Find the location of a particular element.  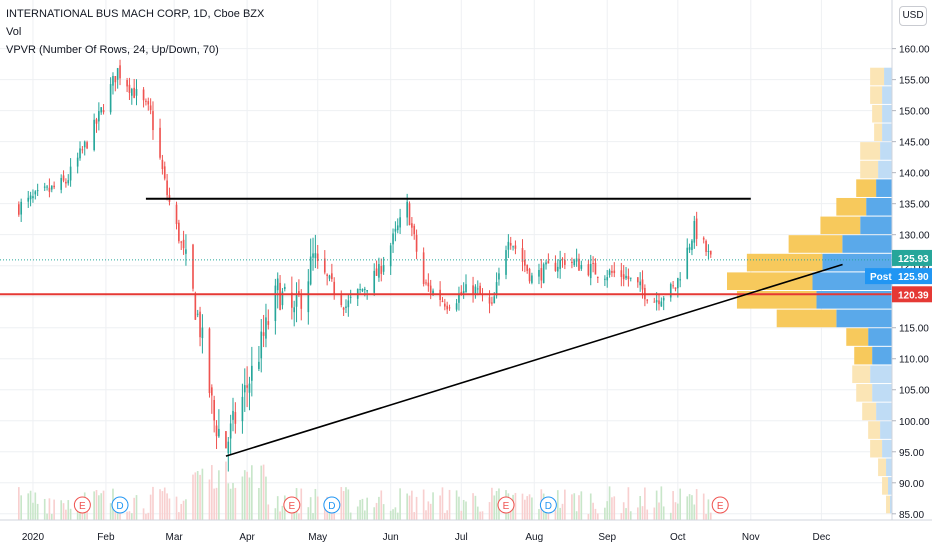

x-tick-label: Apr is located at coordinates (247, 537).